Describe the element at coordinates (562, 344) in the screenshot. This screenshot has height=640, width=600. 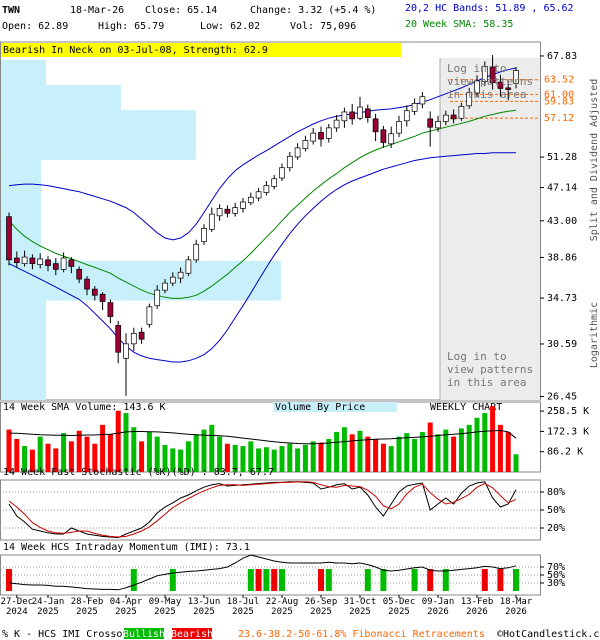
I see `y-tick-label: 30.59` at that location.